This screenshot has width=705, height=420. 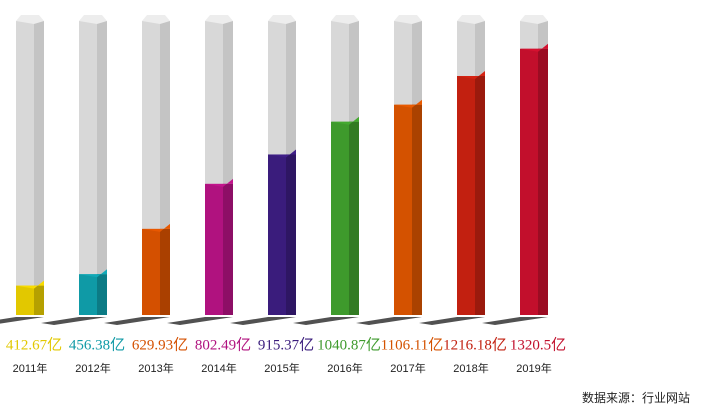 I want to click on source: 数据来源：行业网站, so click(x=636, y=397).